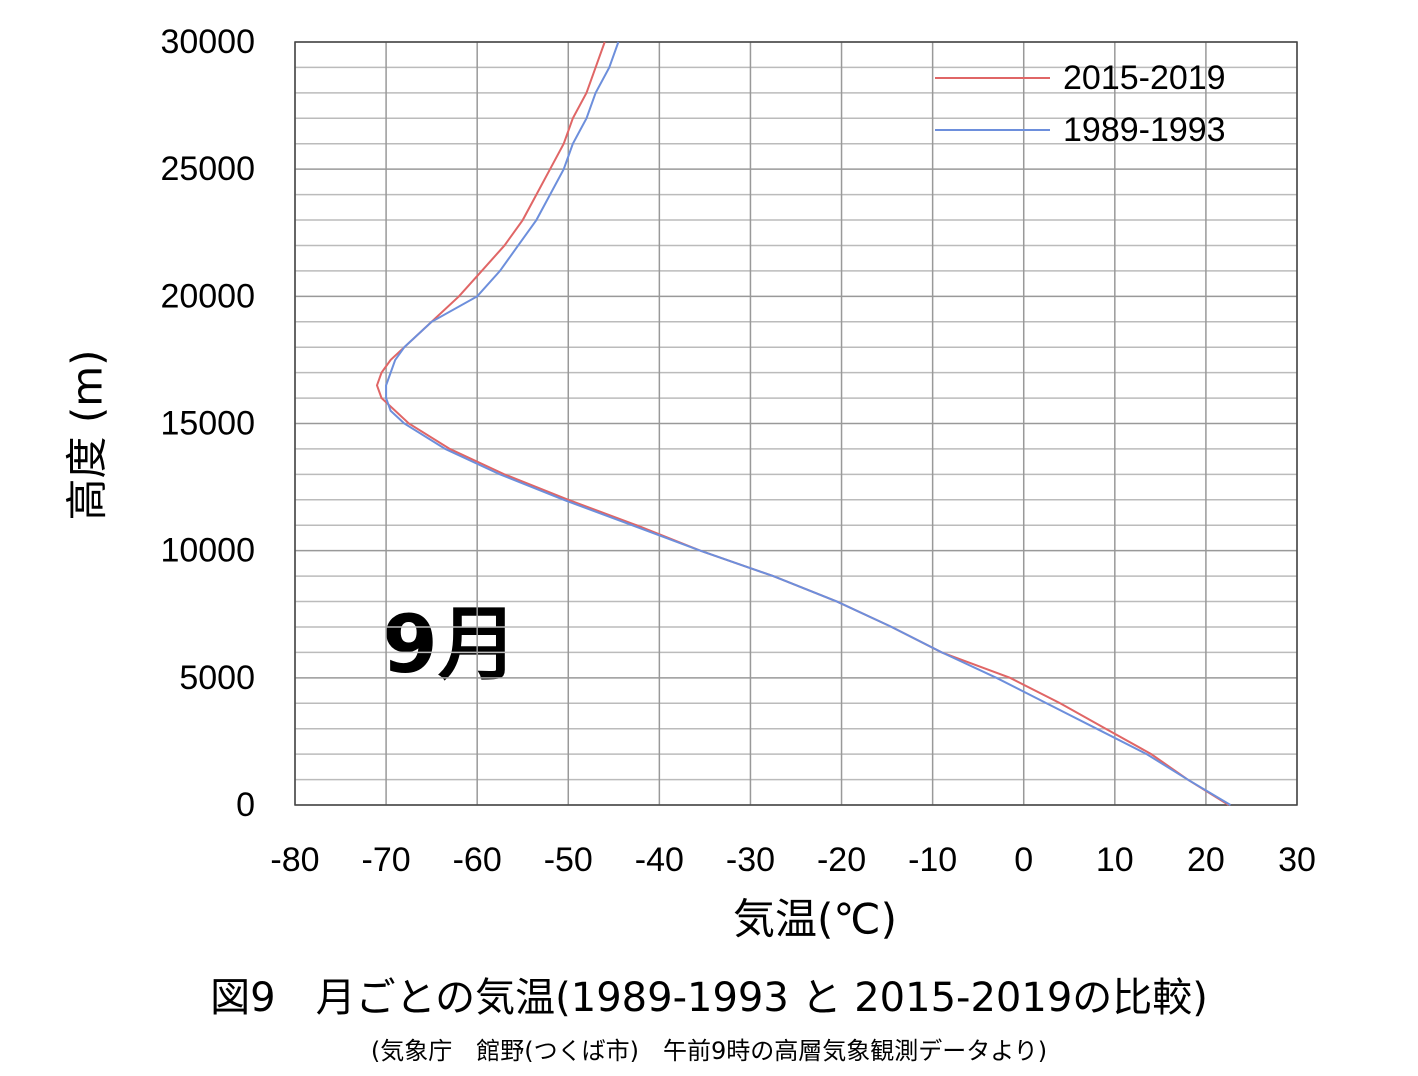 The image size is (1418, 1076). What do you see at coordinates (87, 434) in the screenshot?
I see `y-axis-label: 高度 (m)` at bounding box center [87, 434].